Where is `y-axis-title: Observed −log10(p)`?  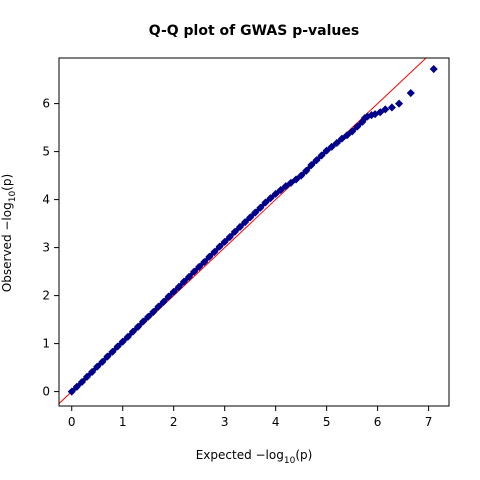 y-axis-title: Observed −log10(p) is located at coordinates (9, 233).